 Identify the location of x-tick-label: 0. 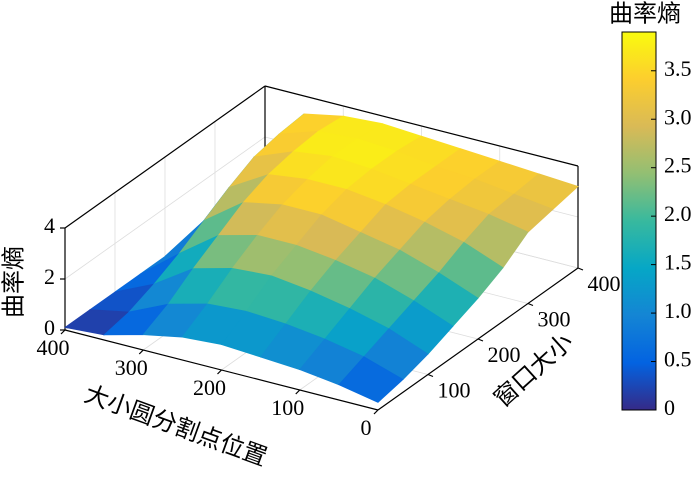
(366, 427).